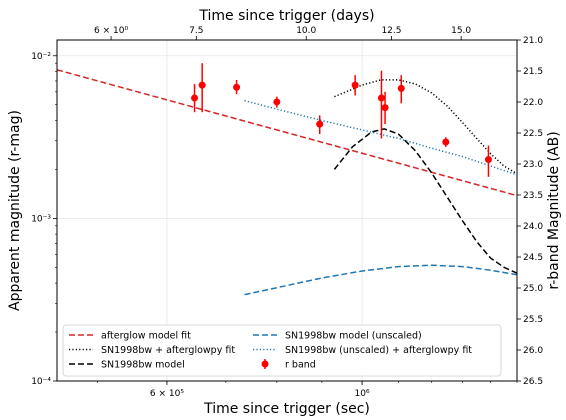  Describe the element at coordinates (533, 320) in the screenshot. I see `right-tick-label: 25.5` at that location.